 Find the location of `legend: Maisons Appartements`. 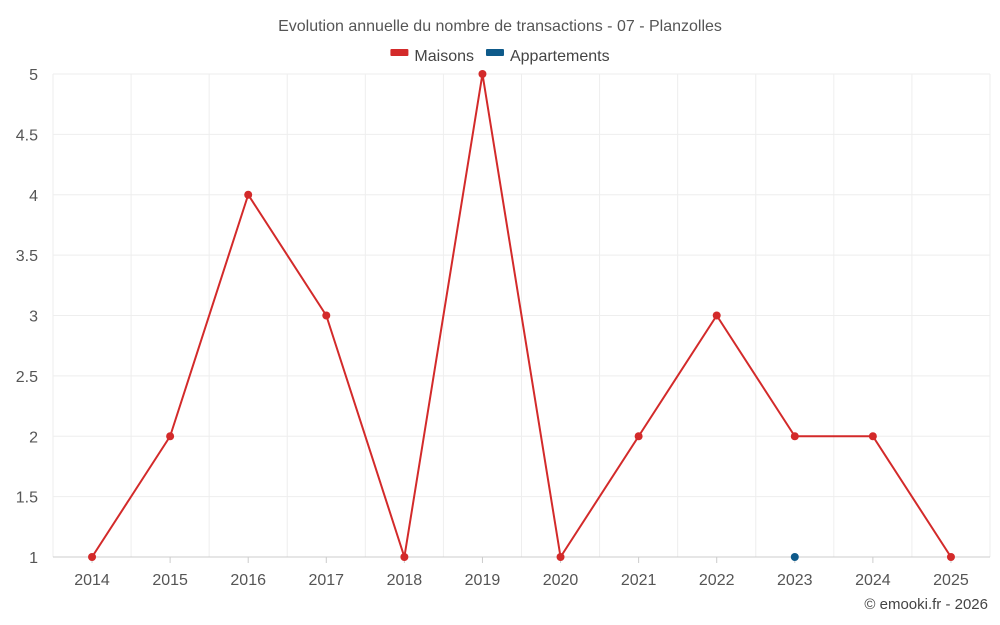

legend: Maisons Appartements is located at coordinates (500, 56).